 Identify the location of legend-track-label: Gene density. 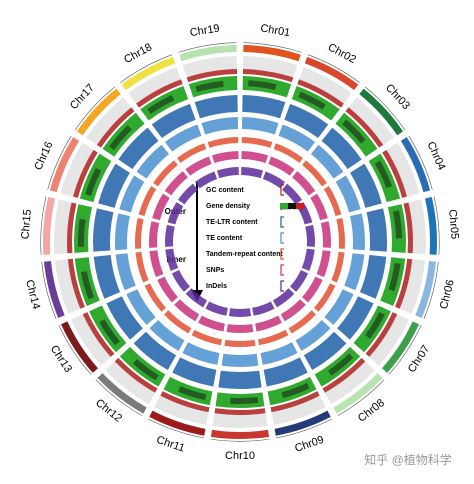
(228, 206).